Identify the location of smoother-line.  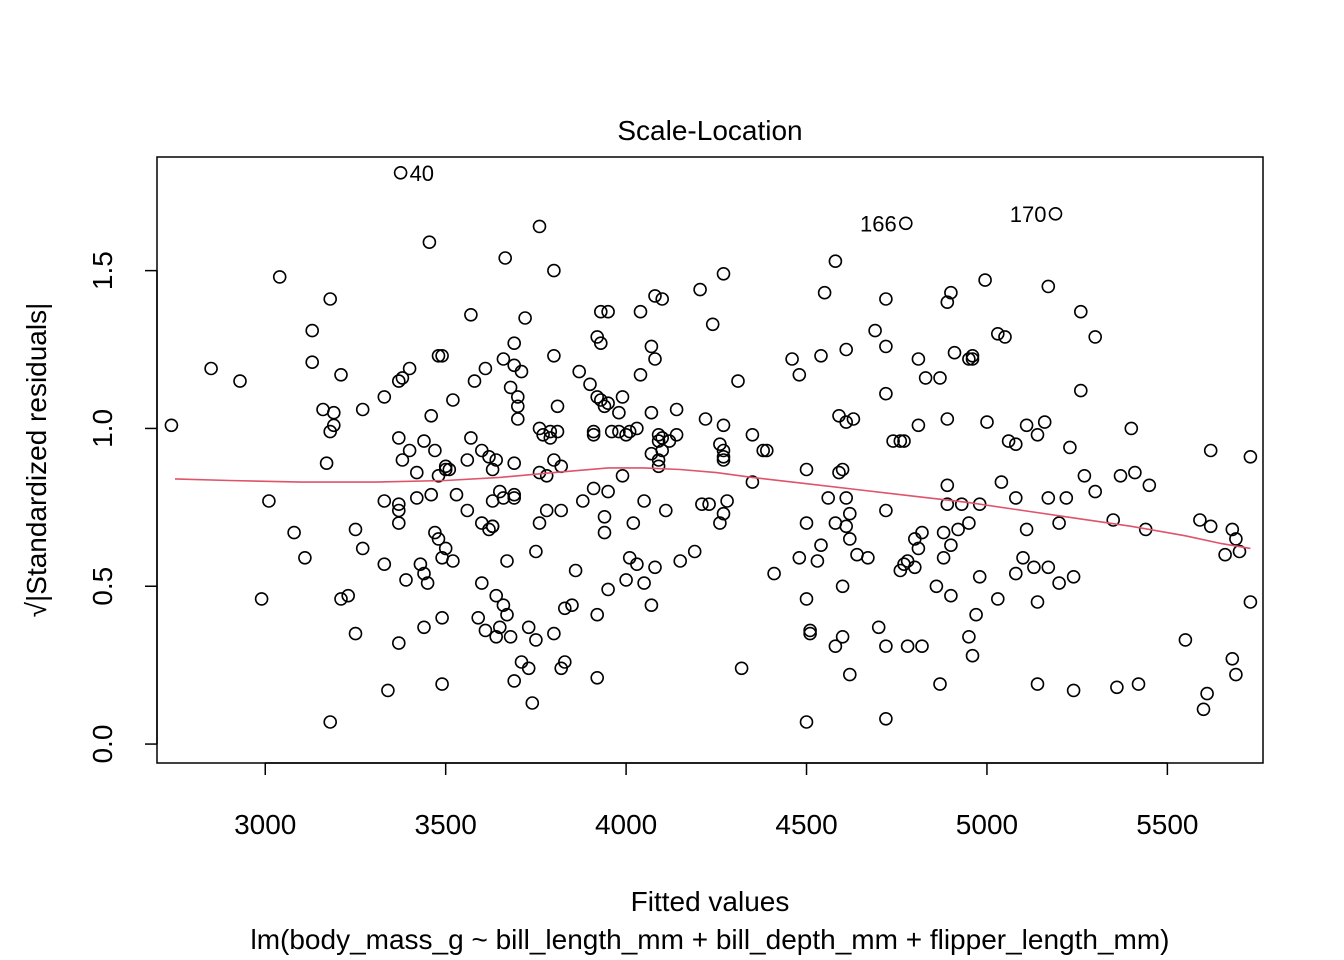
(712, 508).